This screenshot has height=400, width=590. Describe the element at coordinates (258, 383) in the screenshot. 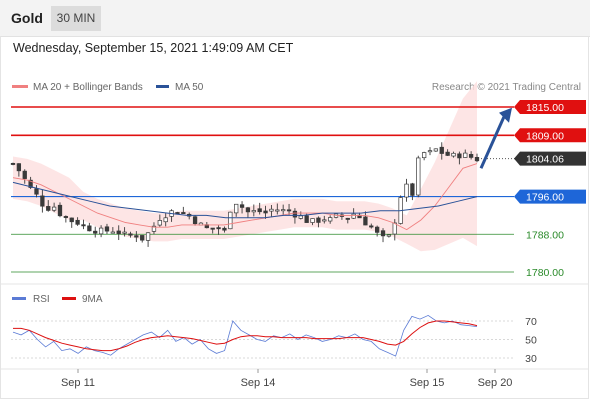

I see `time-tick-label: Sep 14` at that location.